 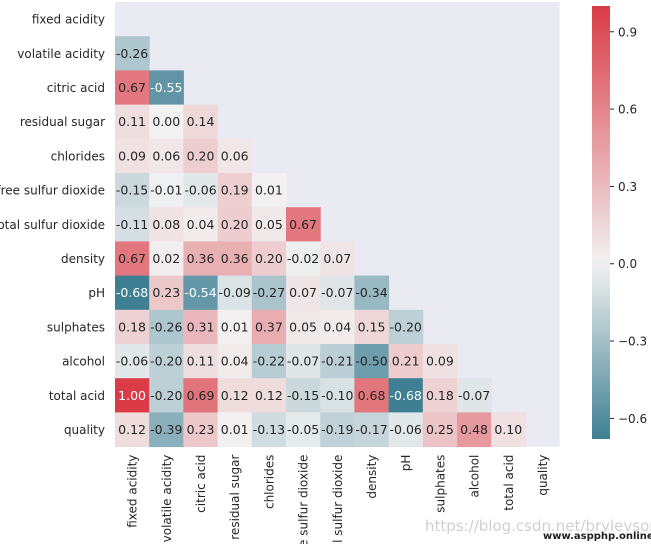 I want to click on x-tick-label: total sulfur dioxide, so click(x=338, y=499).